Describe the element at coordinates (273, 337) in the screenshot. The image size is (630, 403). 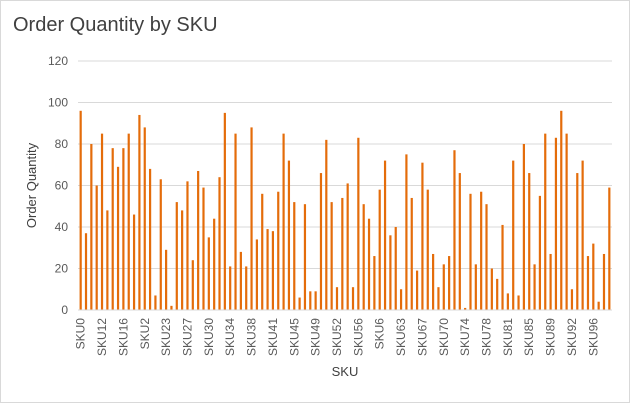
I see `x-tick-label: SKU41` at that location.